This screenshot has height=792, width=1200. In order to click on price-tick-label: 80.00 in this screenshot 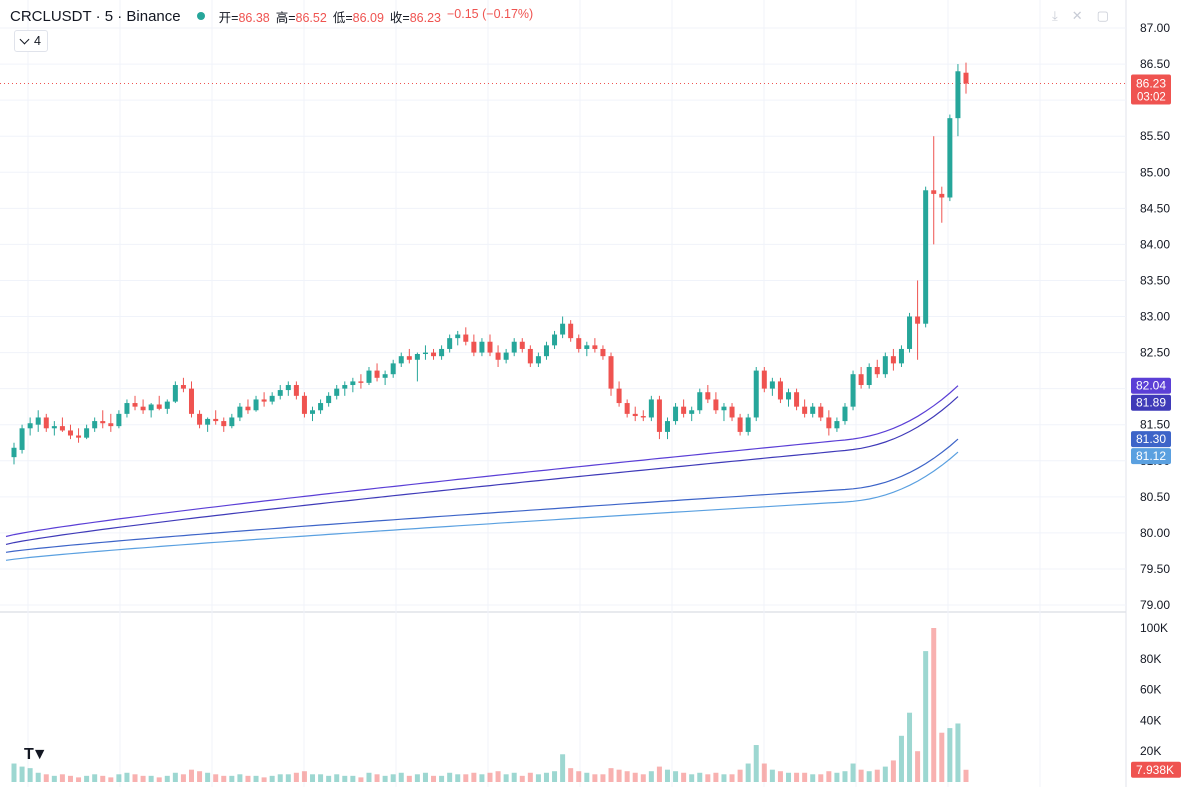, I will do `click(1155, 533)`.